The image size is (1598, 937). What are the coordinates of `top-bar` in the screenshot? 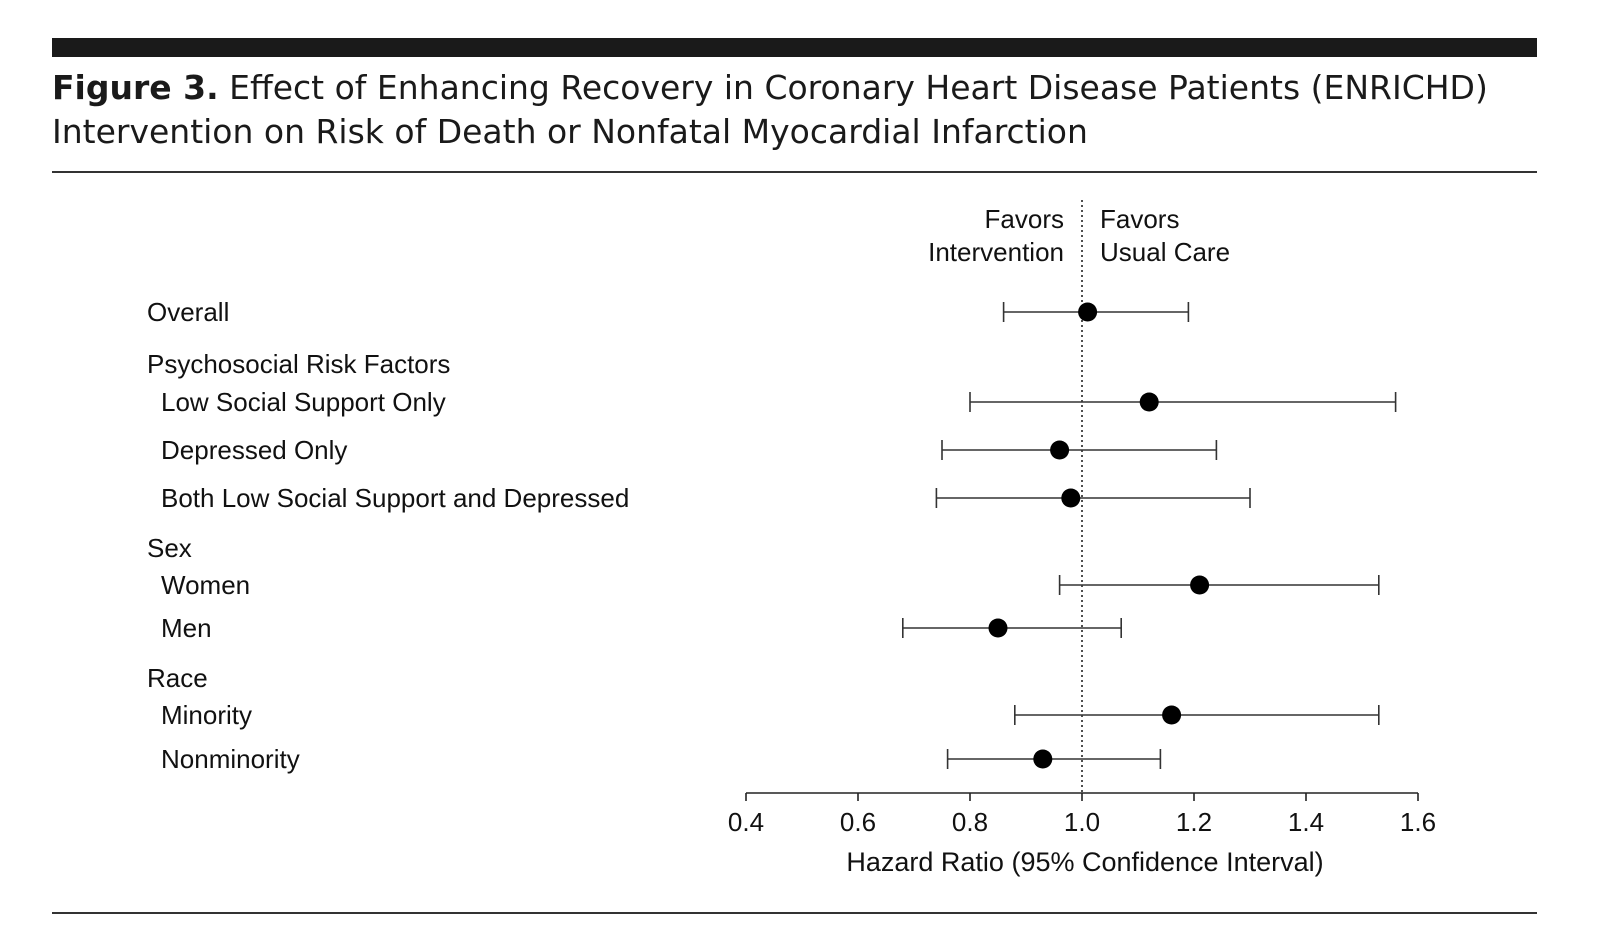 It's located at (794, 47).